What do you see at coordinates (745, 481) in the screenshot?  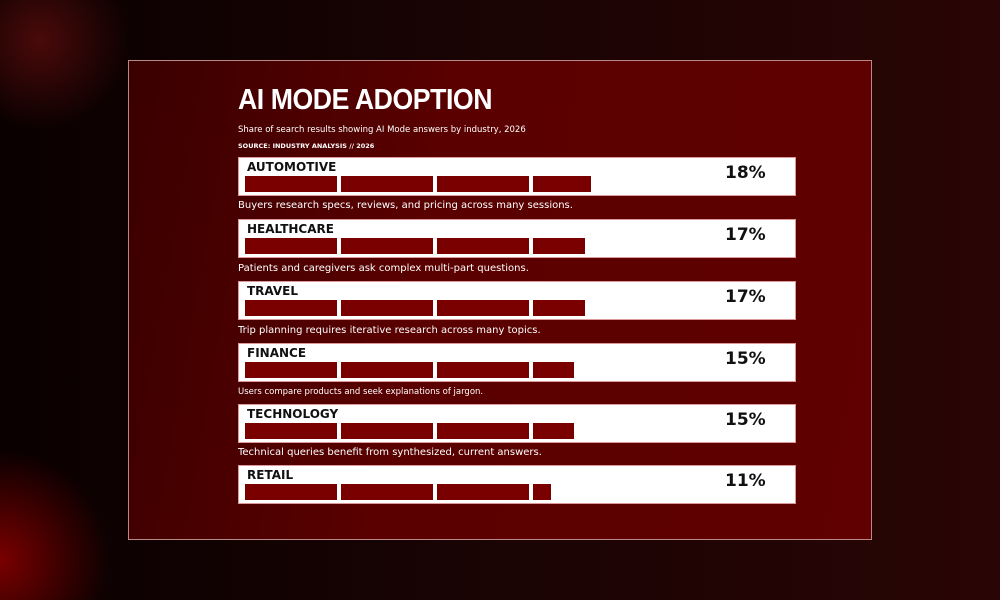 I see `value-label: 11%` at bounding box center [745, 481].